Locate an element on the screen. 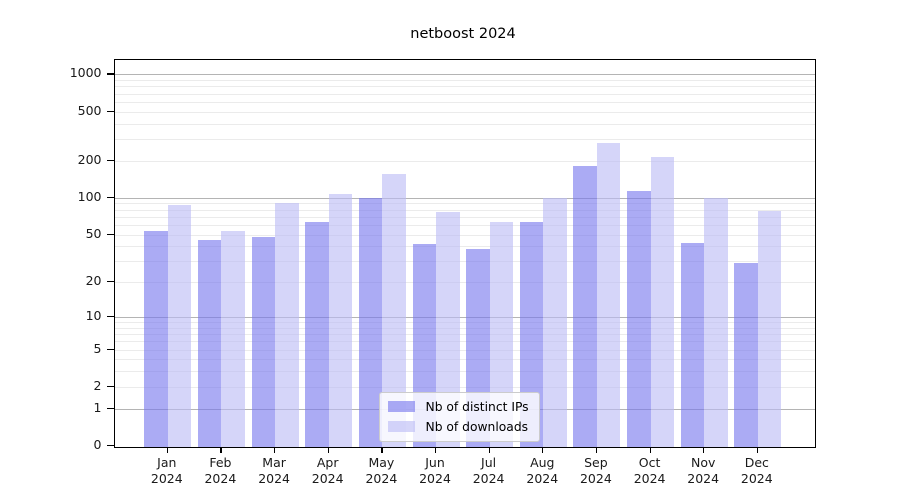  y-tick-label-100: 100 is located at coordinates (89, 196).